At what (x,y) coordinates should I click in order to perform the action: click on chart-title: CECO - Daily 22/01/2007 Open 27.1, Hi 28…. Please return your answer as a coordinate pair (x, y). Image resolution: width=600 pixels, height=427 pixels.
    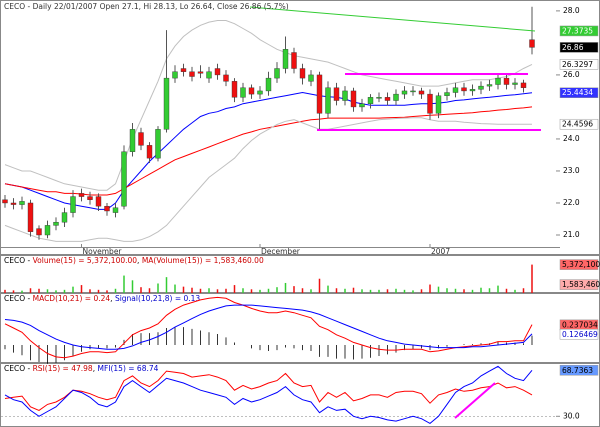
    Looking at the image, I should click on (146, 6).